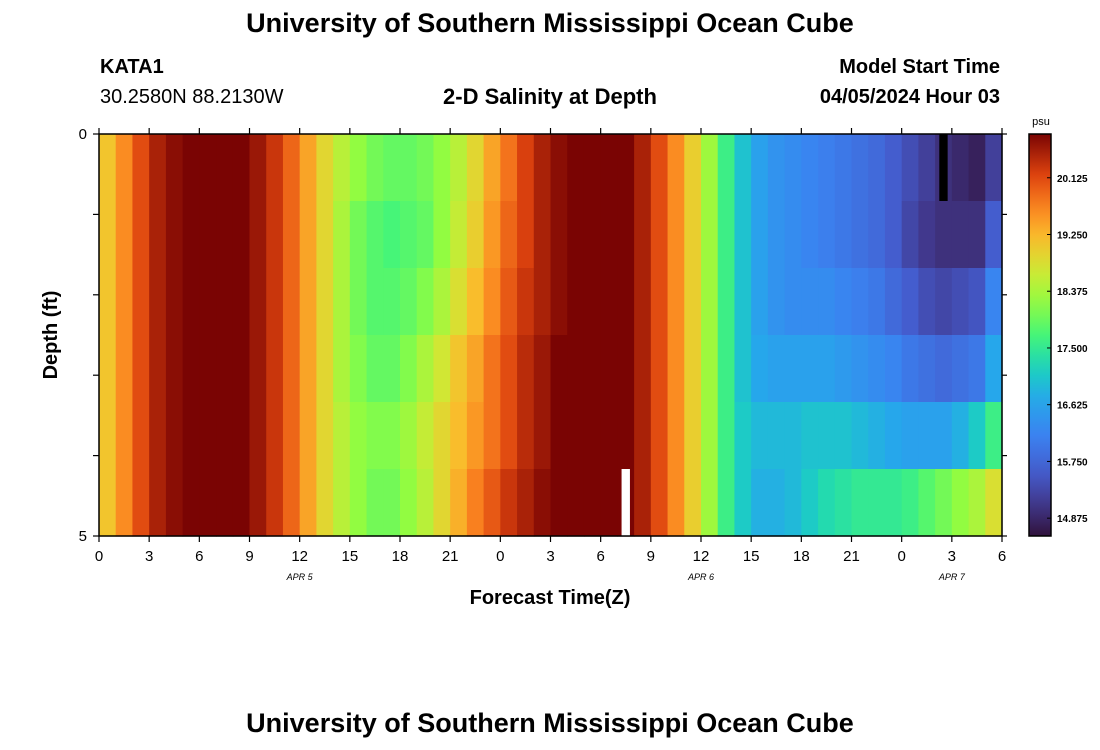 The width and height of the screenshot is (1100, 750). Describe the element at coordinates (132, 67) in the screenshot. I see `station-id: KATA1` at that location.